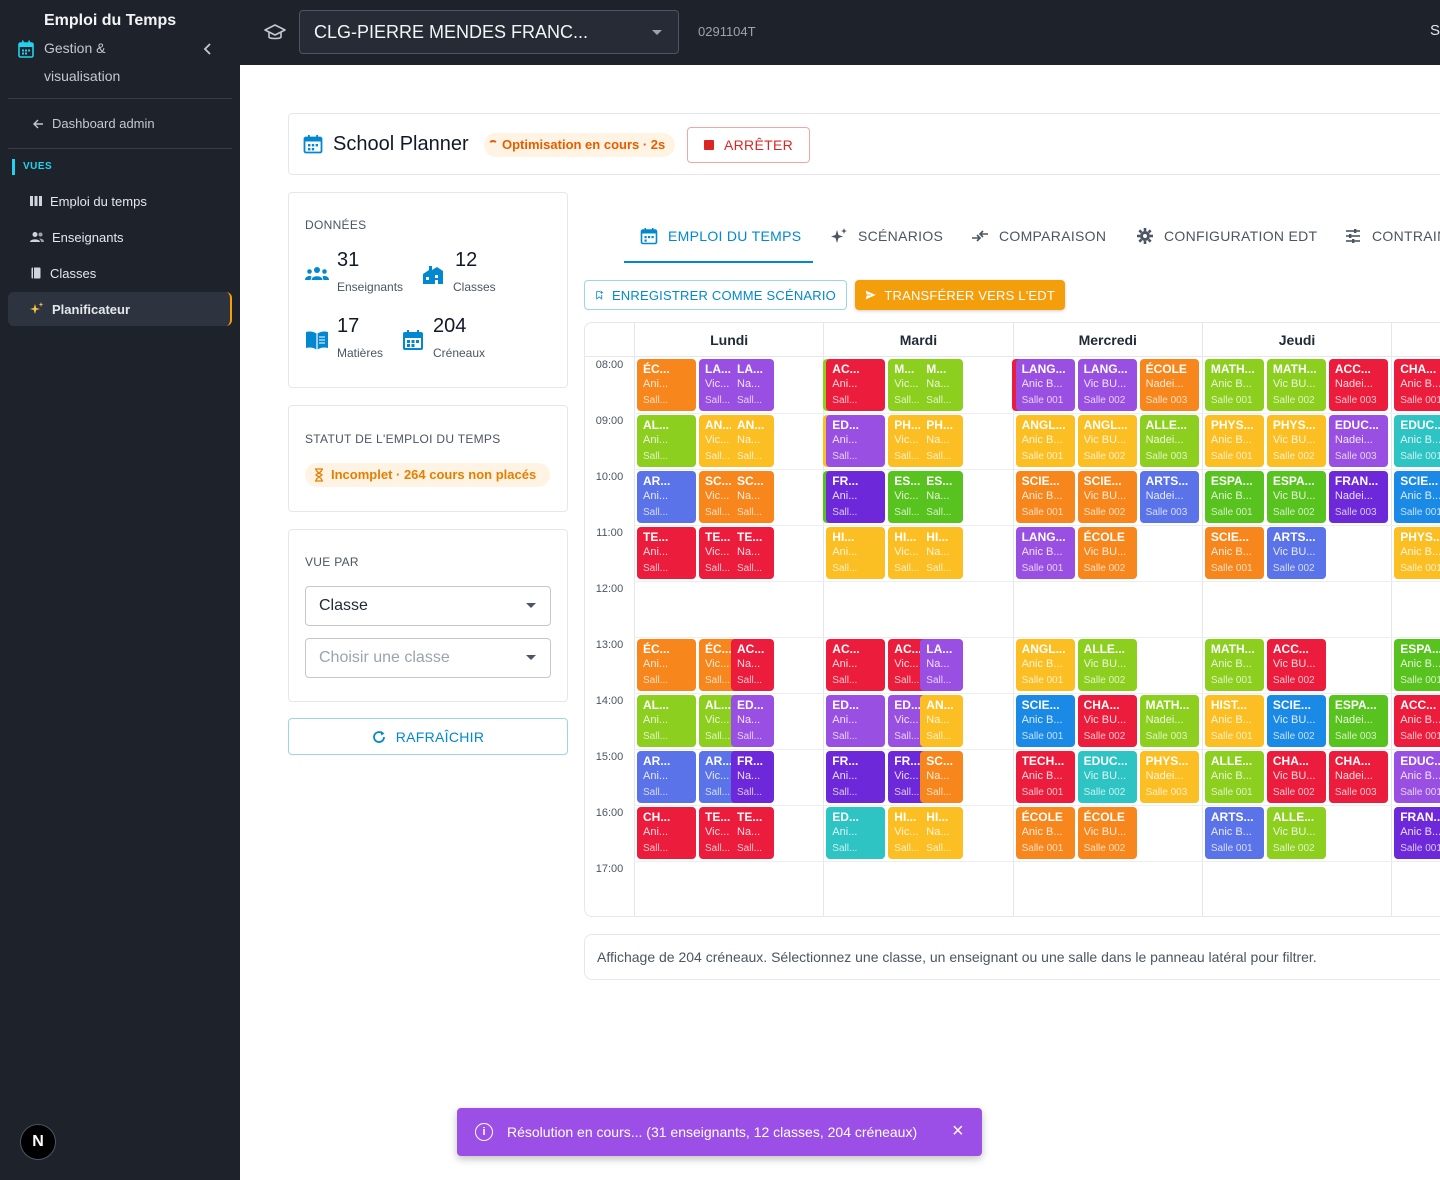 Image resolution: width=1440 pixels, height=1180 pixels. I want to click on sidebar-item-planificateur: Planificateur, so click(120, 309).